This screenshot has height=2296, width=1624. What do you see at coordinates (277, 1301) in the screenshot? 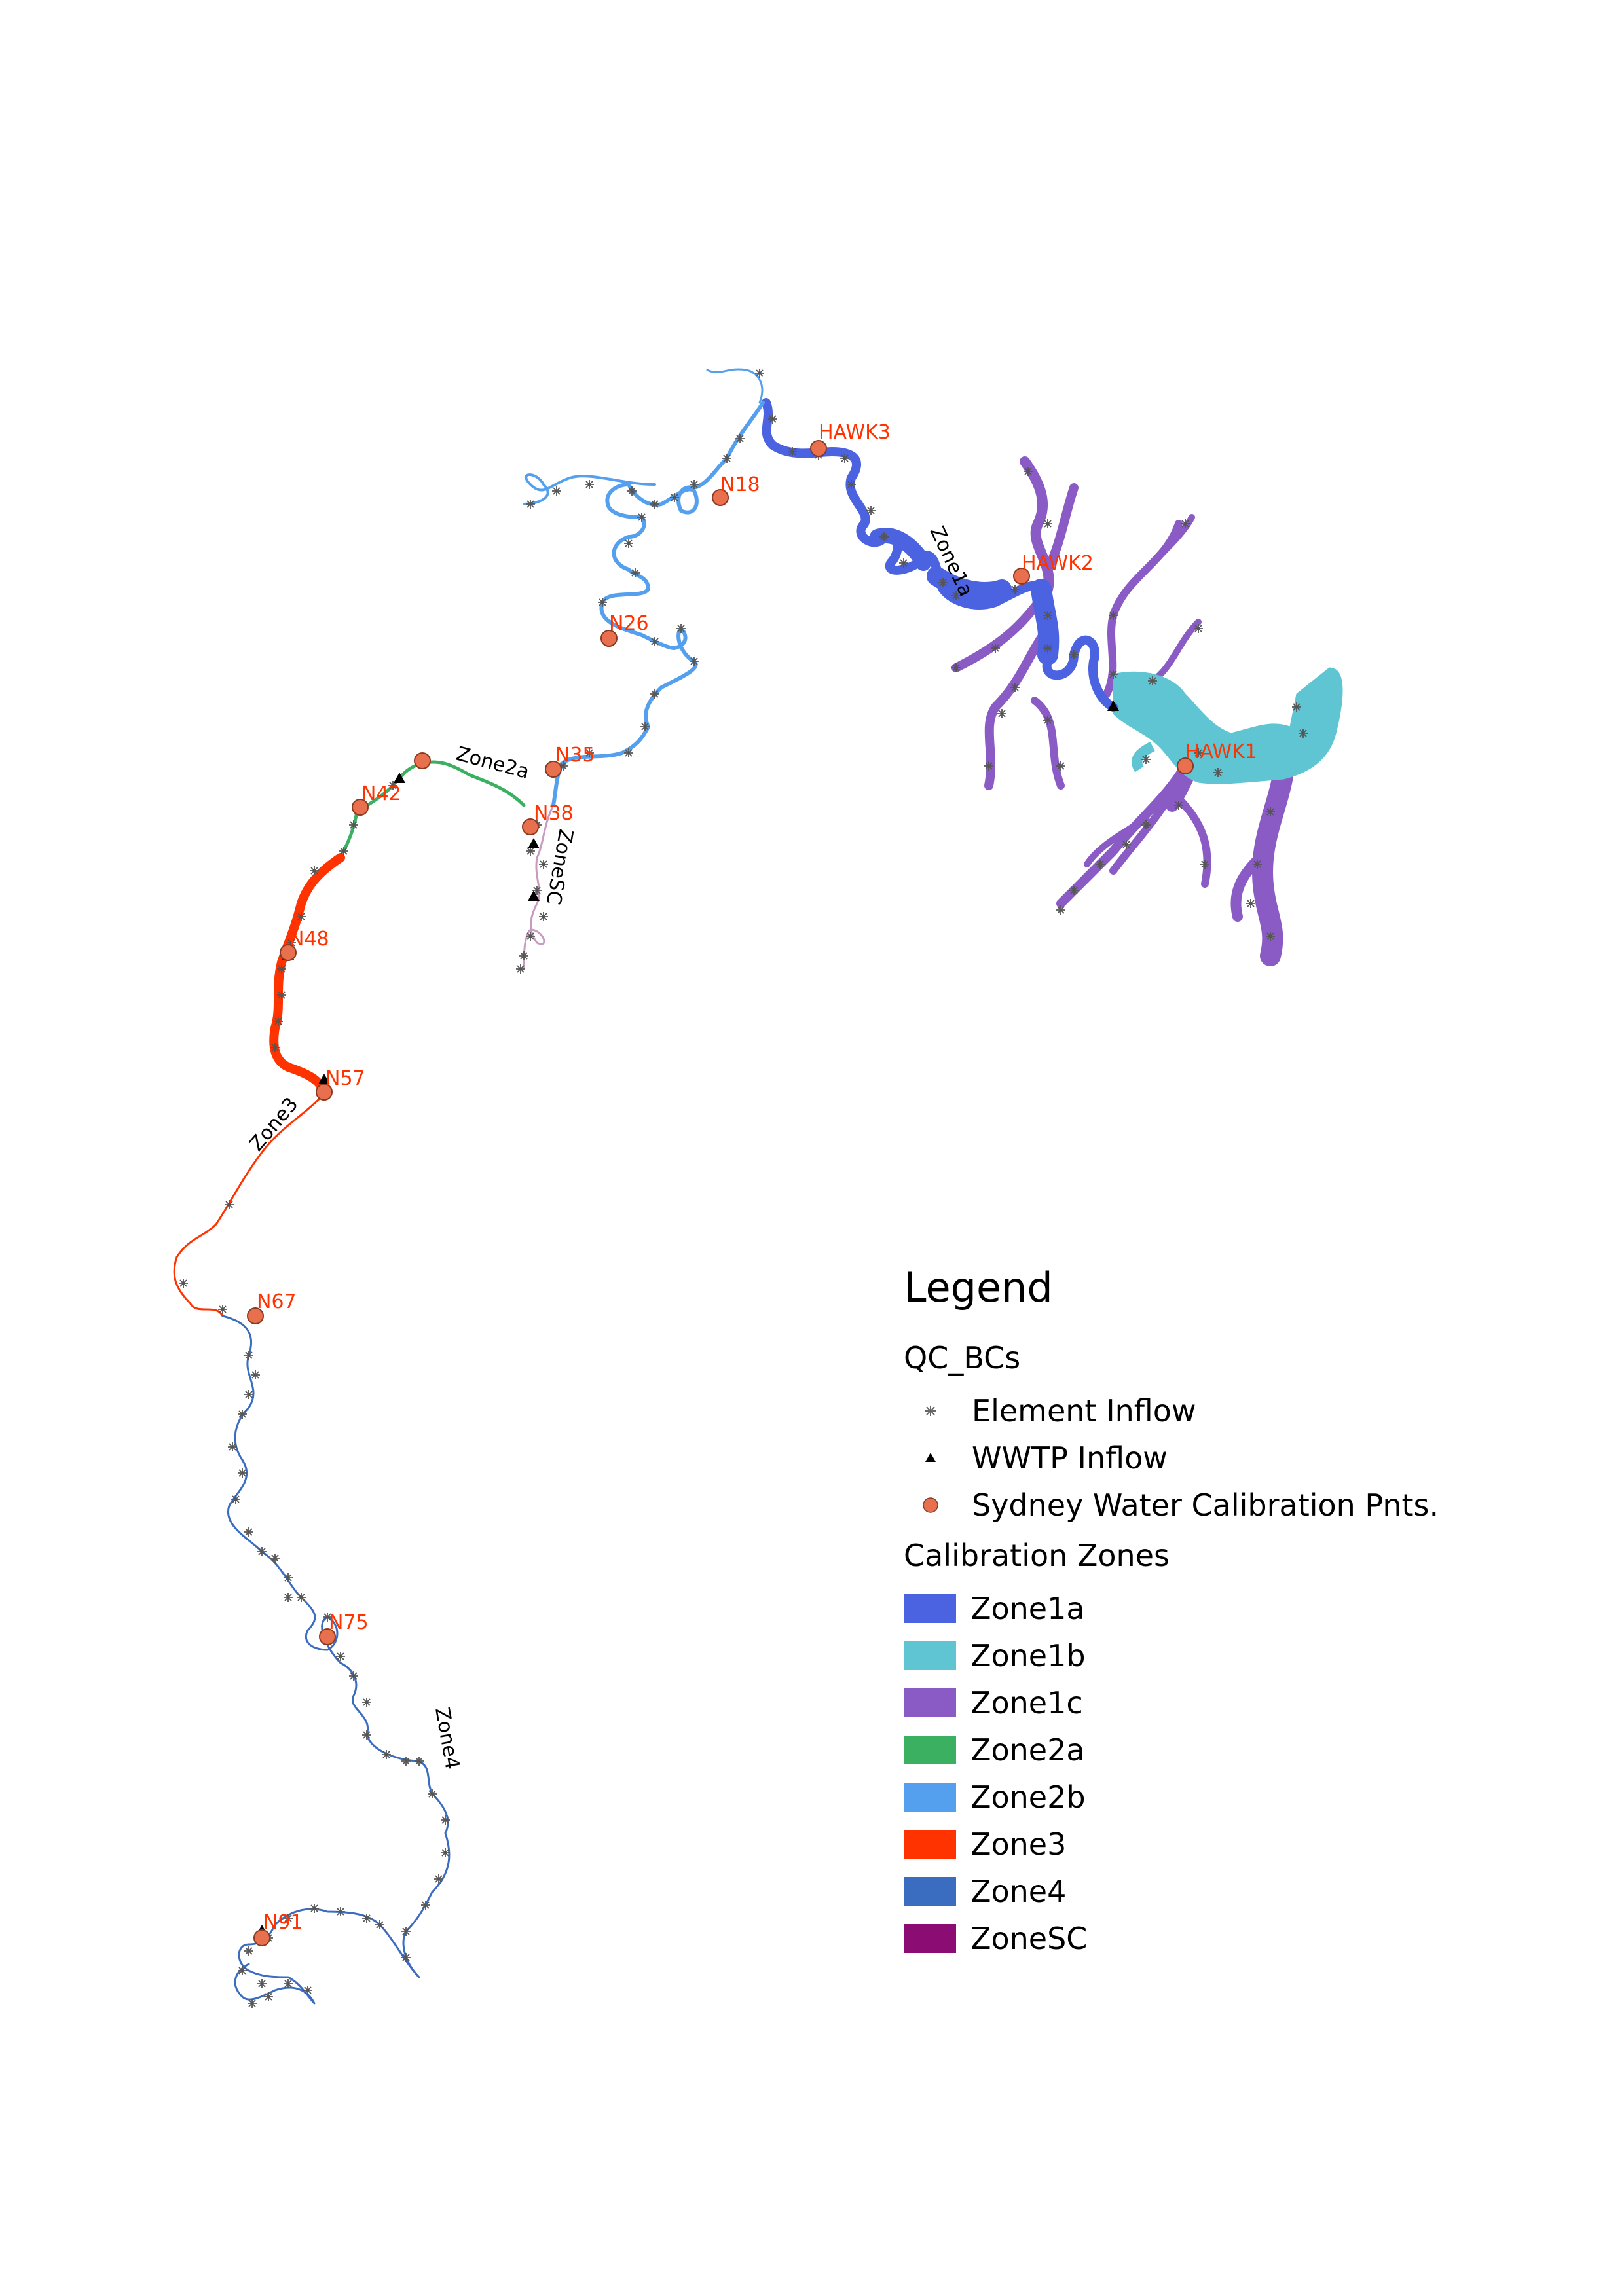
I see `label-n67: N67` at bounding box center [277, 1301].